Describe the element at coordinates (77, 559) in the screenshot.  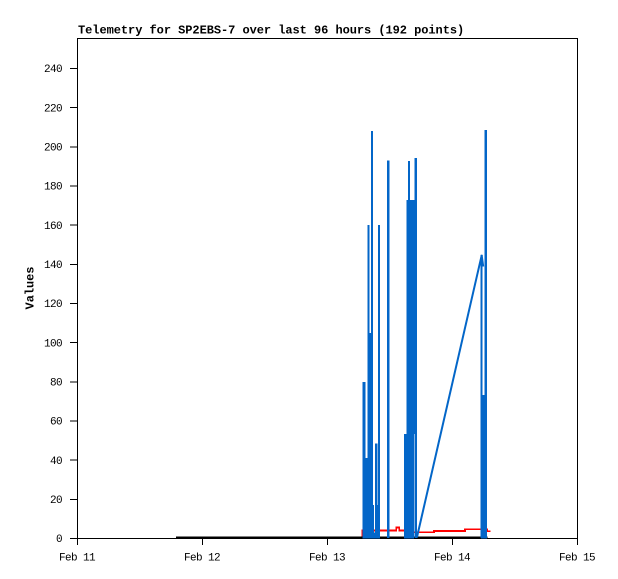
I see `svg-text: Feb 11` at that location.